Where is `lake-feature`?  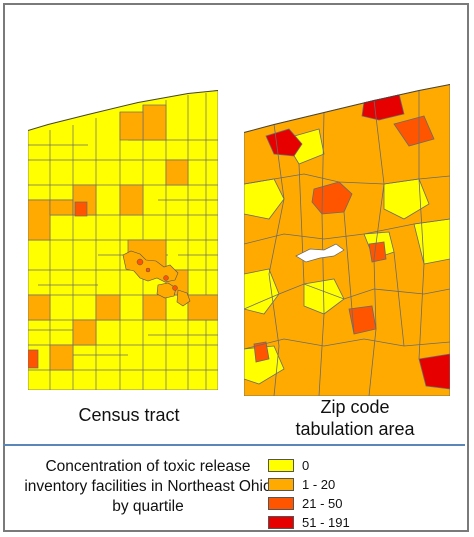
lake-feature is located at coordinates (320, 253).